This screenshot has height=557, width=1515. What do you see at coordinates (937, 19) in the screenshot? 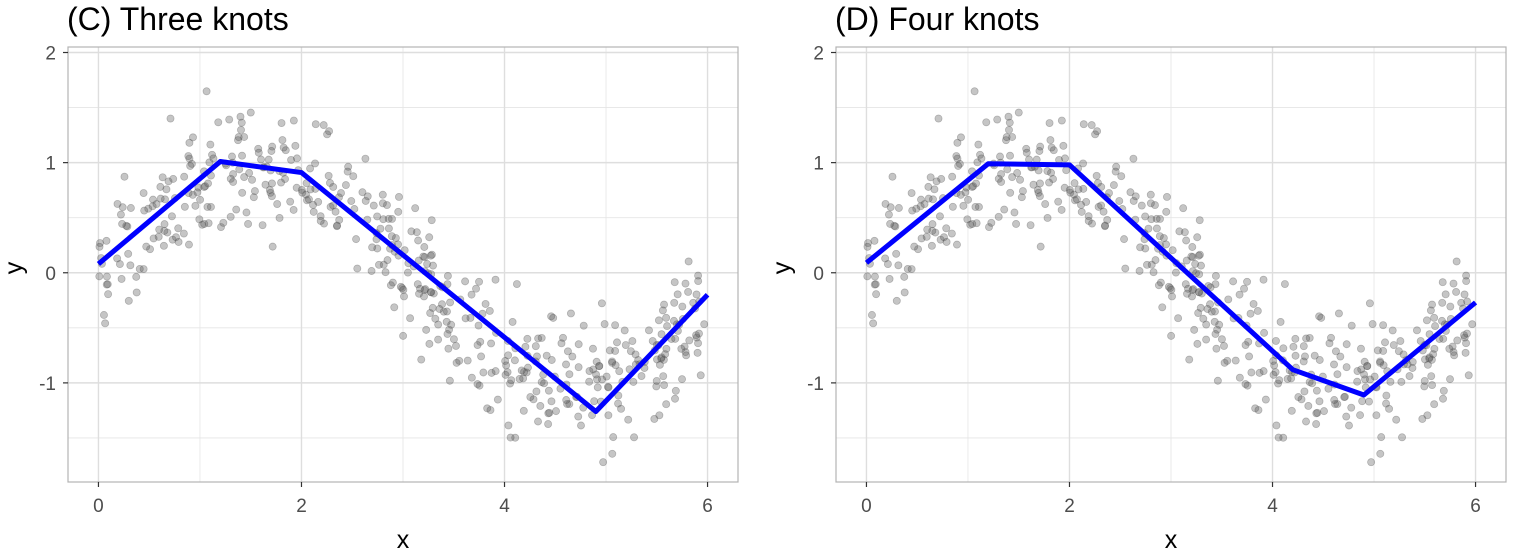
I see `panel-title: (D) Four knots` at bounding box center [937, 19].